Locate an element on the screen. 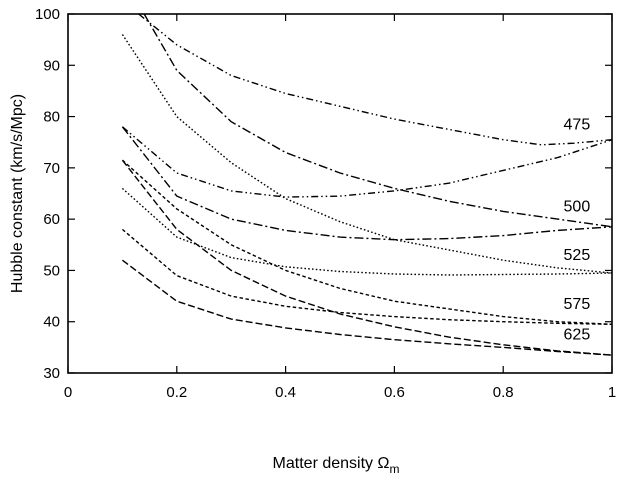 This screenshot has width=617, height=480. x-tick-label: 0.2 is located at coordinates (176, 392).